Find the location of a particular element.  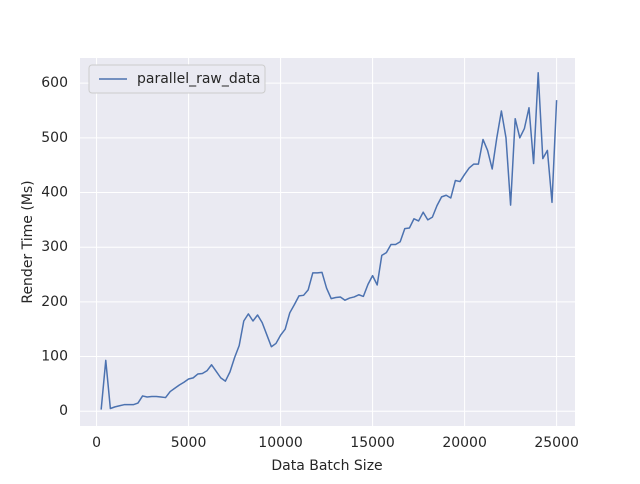

x-tick-label: 5000 is located at coordinates (189, 443).